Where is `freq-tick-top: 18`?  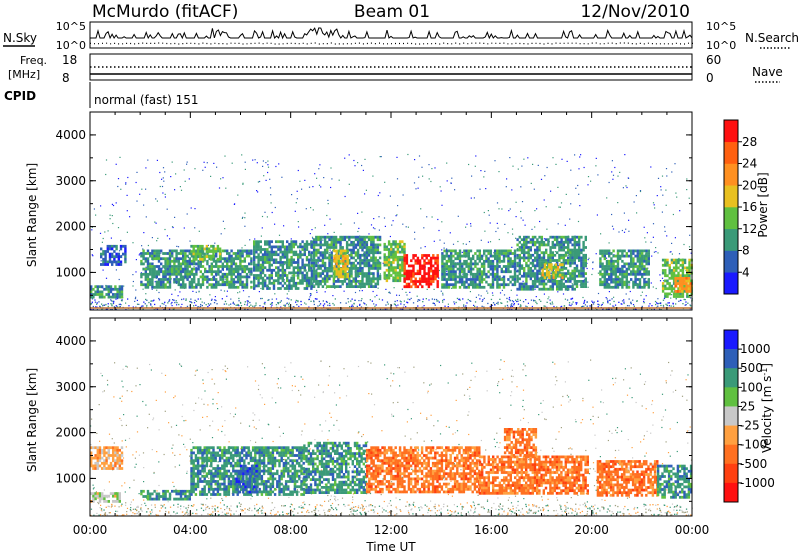 freq-tick-top: 18 is located at coordinates (69, 60).